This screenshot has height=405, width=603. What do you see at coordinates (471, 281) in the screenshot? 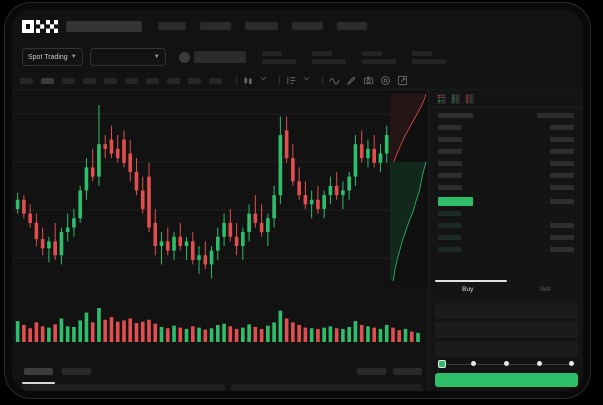
I see `buy-tab-underline` at bounding box center [471, 281].